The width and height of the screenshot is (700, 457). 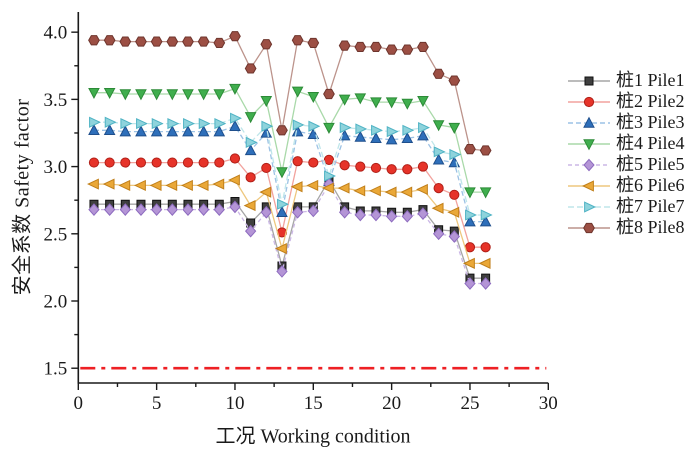 I want to click on legend-marker-pile7, so click(x=589, y=206).